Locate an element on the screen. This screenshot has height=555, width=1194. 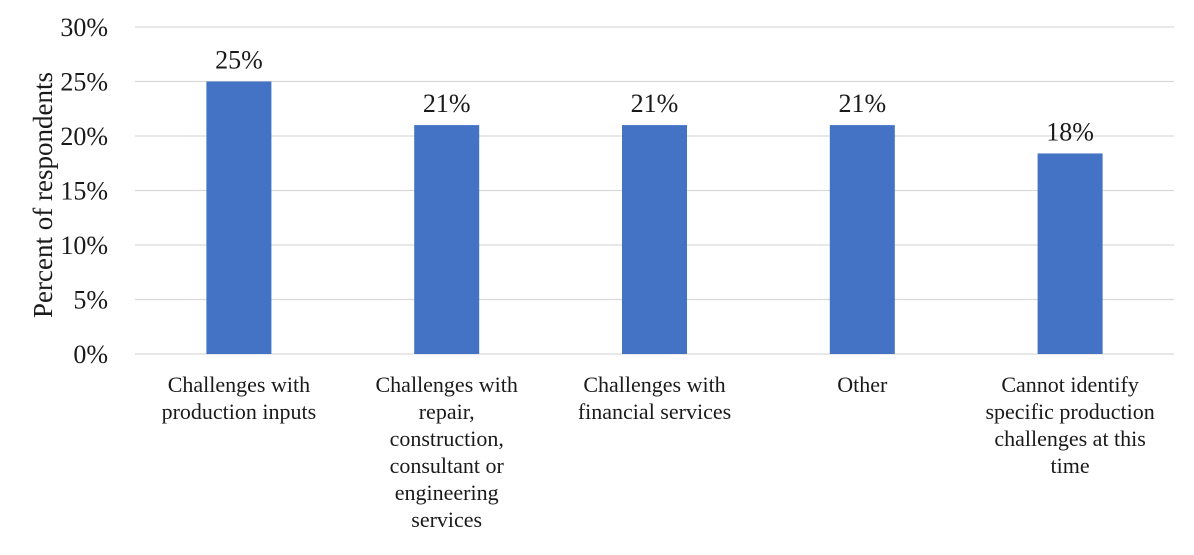
data-labels: 25% 21% 21% 21% 18% is located at coordinates (654, 96).